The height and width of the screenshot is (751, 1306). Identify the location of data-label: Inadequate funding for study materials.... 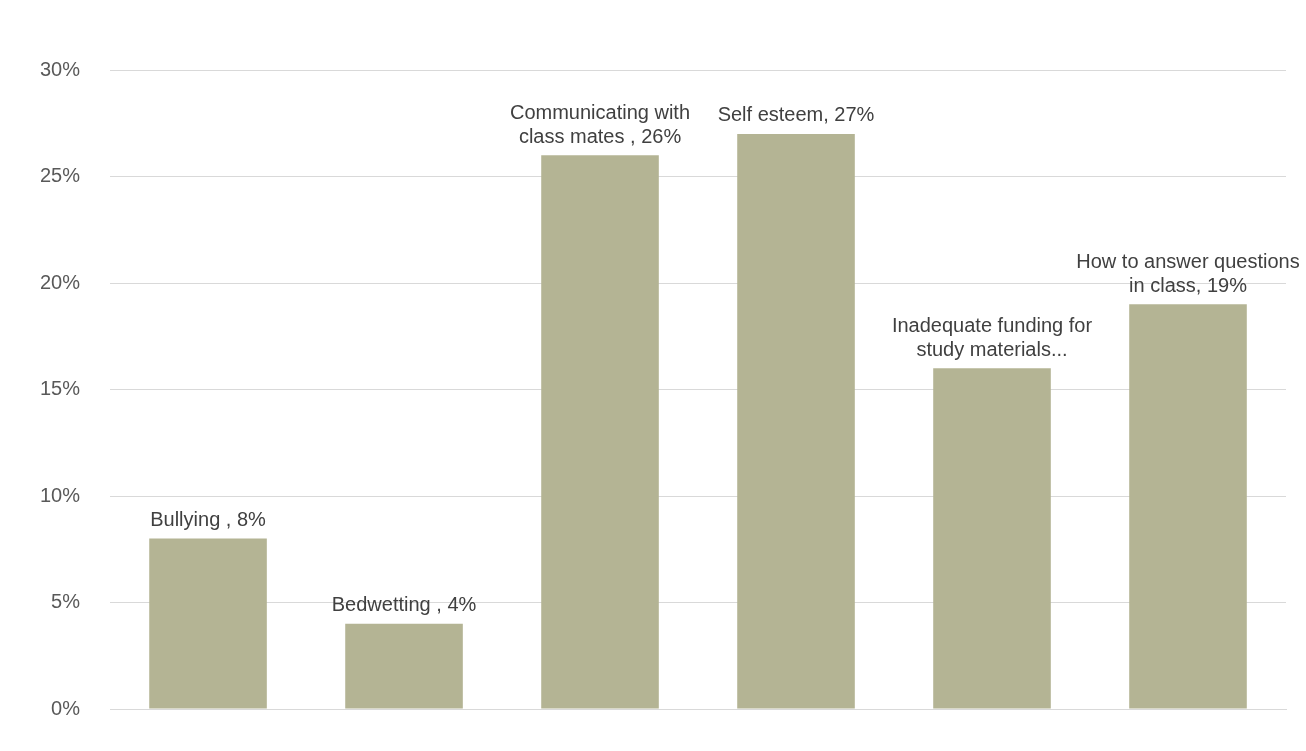
(992, 336).